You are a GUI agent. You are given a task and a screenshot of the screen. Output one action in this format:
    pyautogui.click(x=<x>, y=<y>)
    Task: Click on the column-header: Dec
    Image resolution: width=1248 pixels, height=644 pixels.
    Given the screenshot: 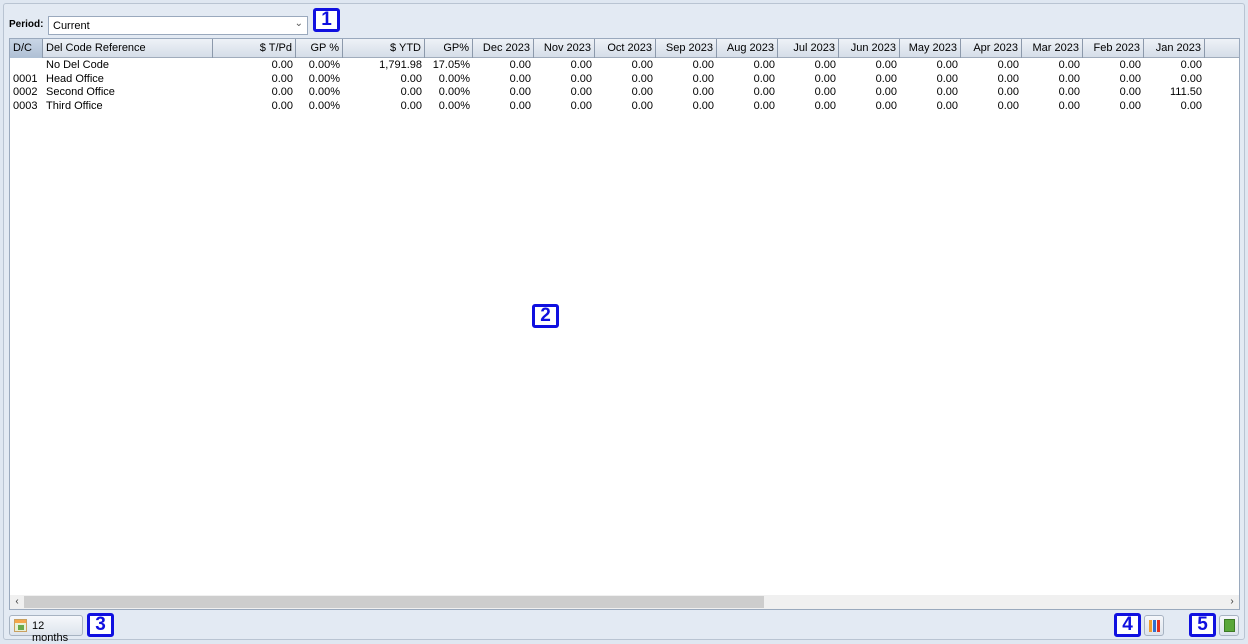 What is the action you would take?
    pyautogui.click(x=1222, y=48)
    